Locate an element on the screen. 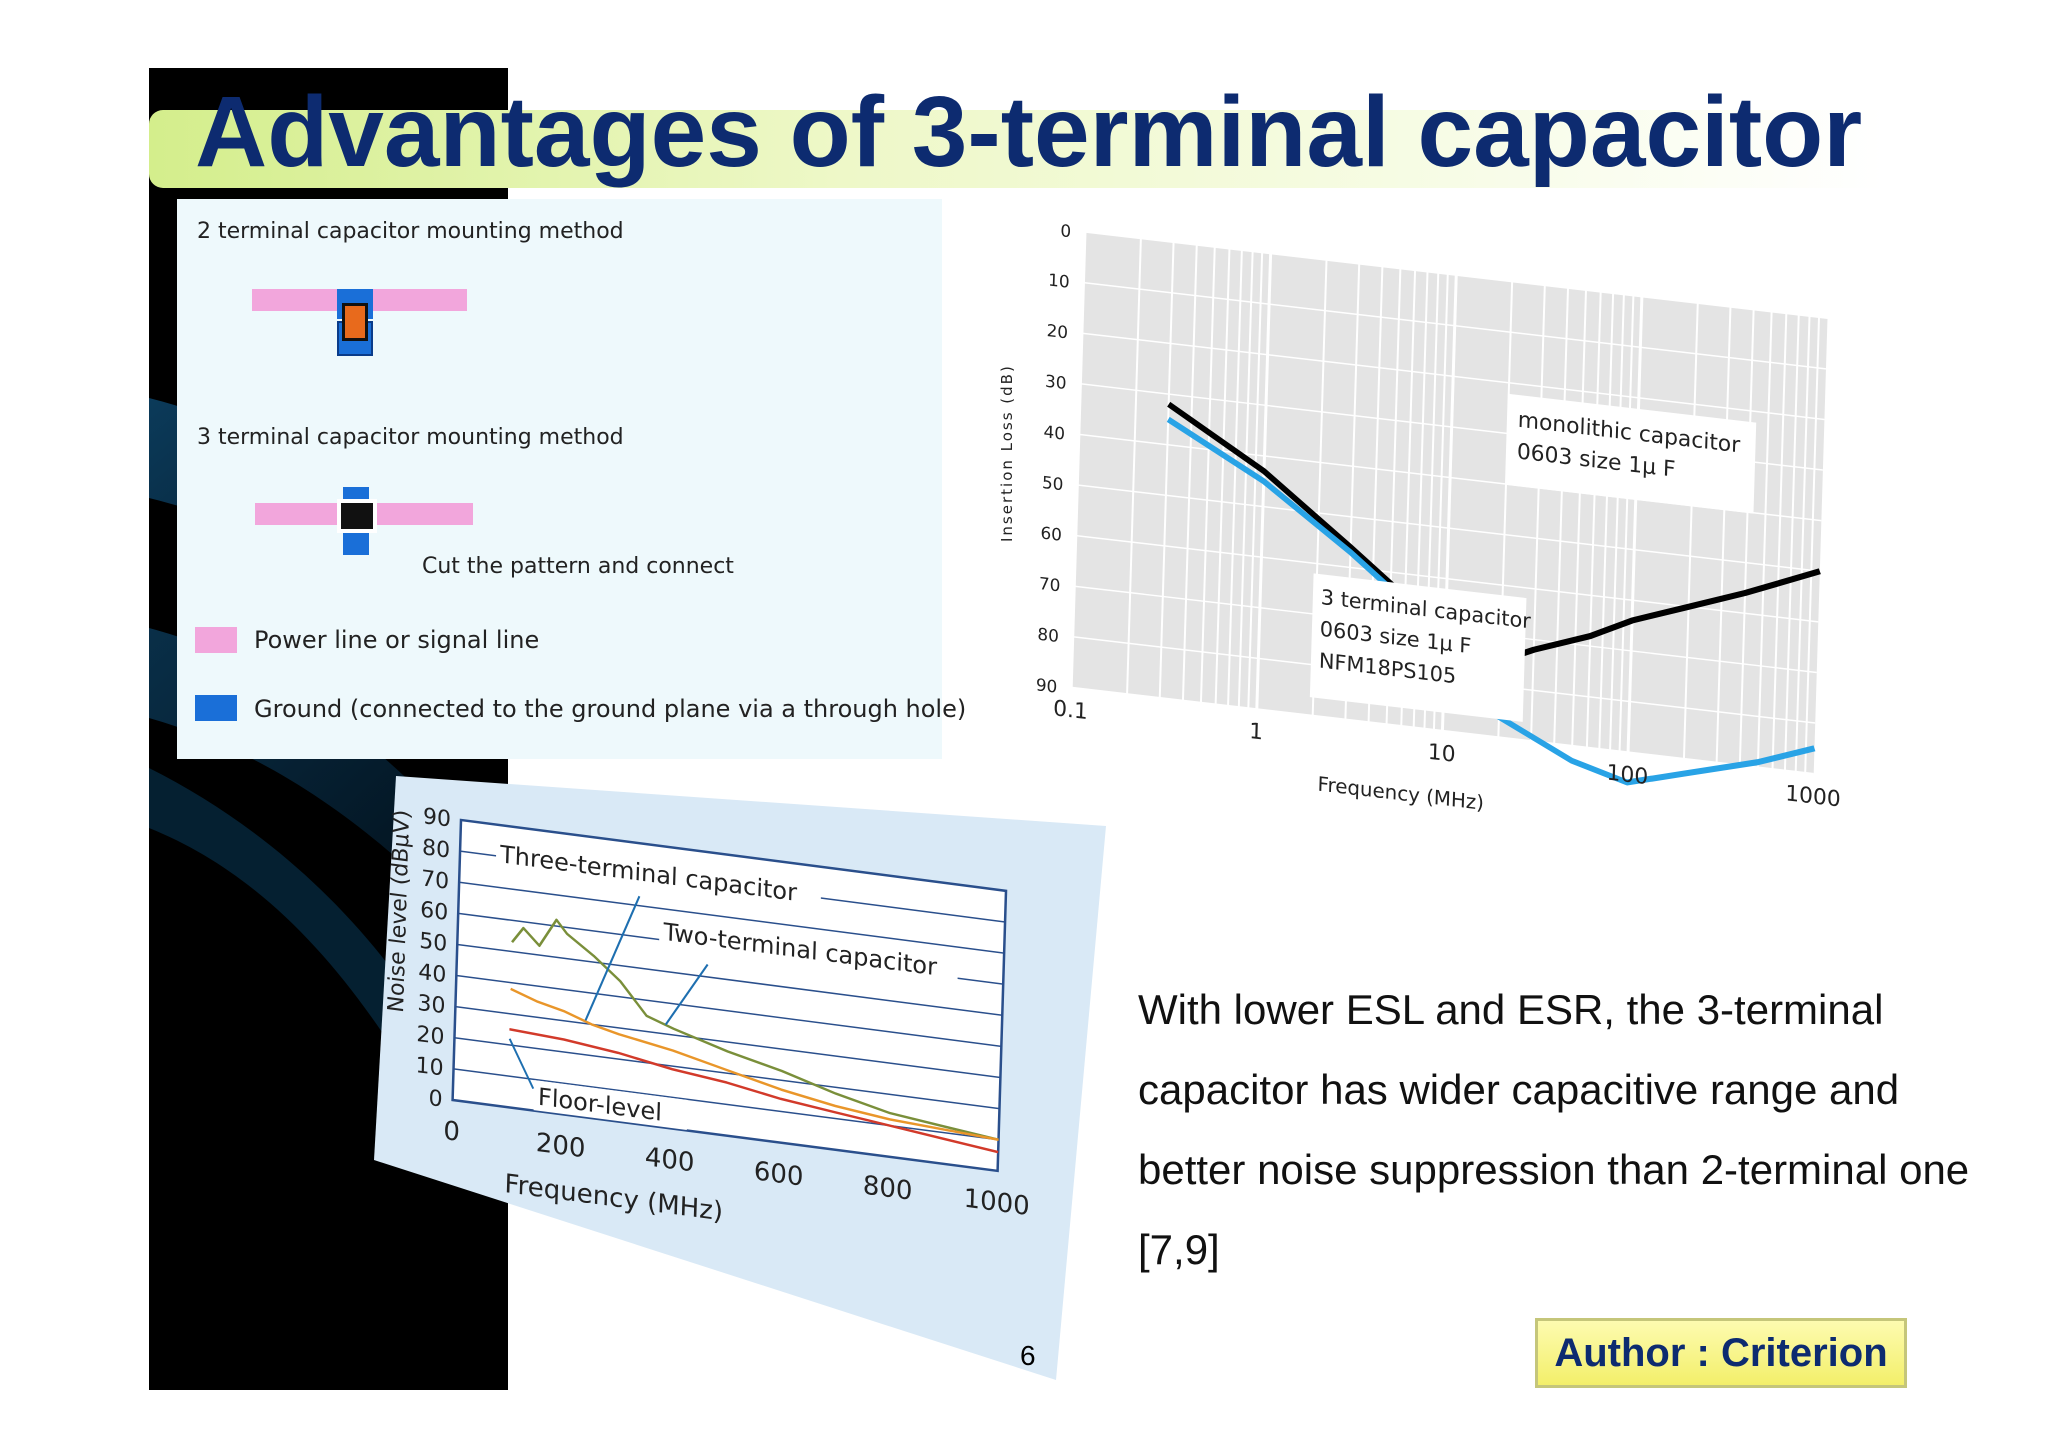  x-axis-label: Frequency (MHz) is located at coordinates (1400, 794).